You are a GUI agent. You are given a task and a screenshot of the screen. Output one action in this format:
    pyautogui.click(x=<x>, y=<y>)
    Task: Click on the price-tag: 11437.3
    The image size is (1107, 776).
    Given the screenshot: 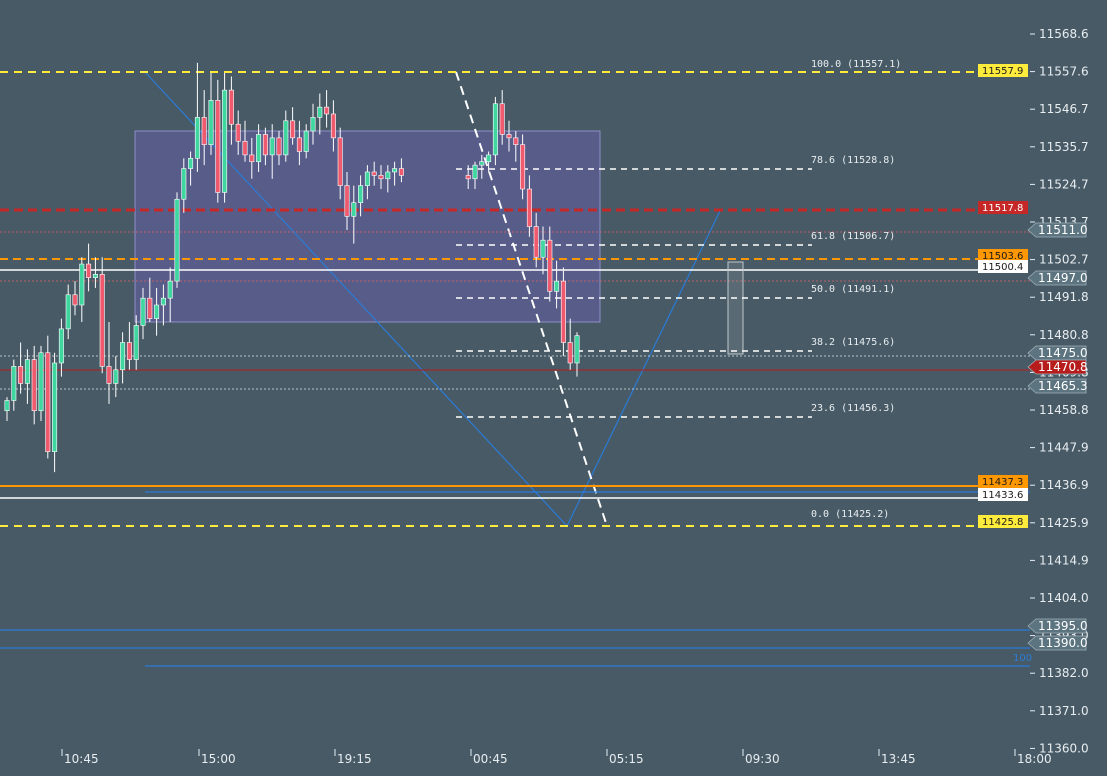 What is the action you would take?
    pyautogui.click(x=1003, y=481)
    